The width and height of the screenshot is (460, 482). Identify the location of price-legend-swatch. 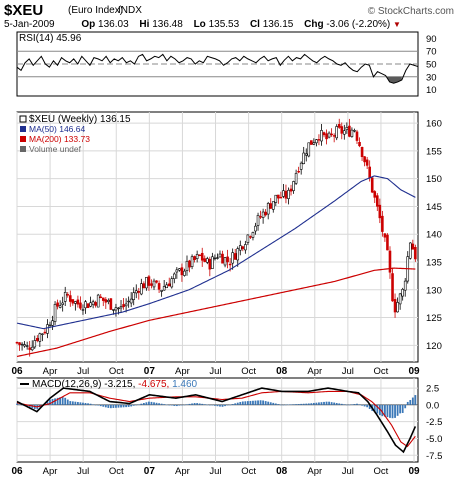
(23, 119).